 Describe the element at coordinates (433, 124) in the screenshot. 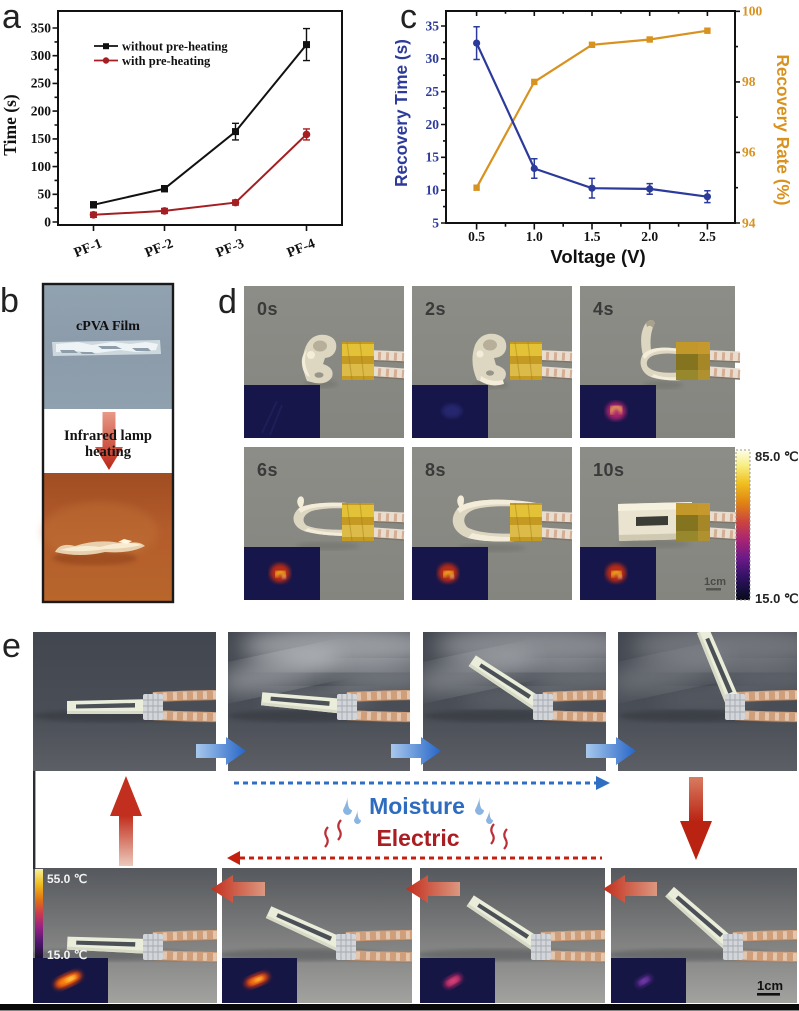

I see `svg-text: 20` at that location.